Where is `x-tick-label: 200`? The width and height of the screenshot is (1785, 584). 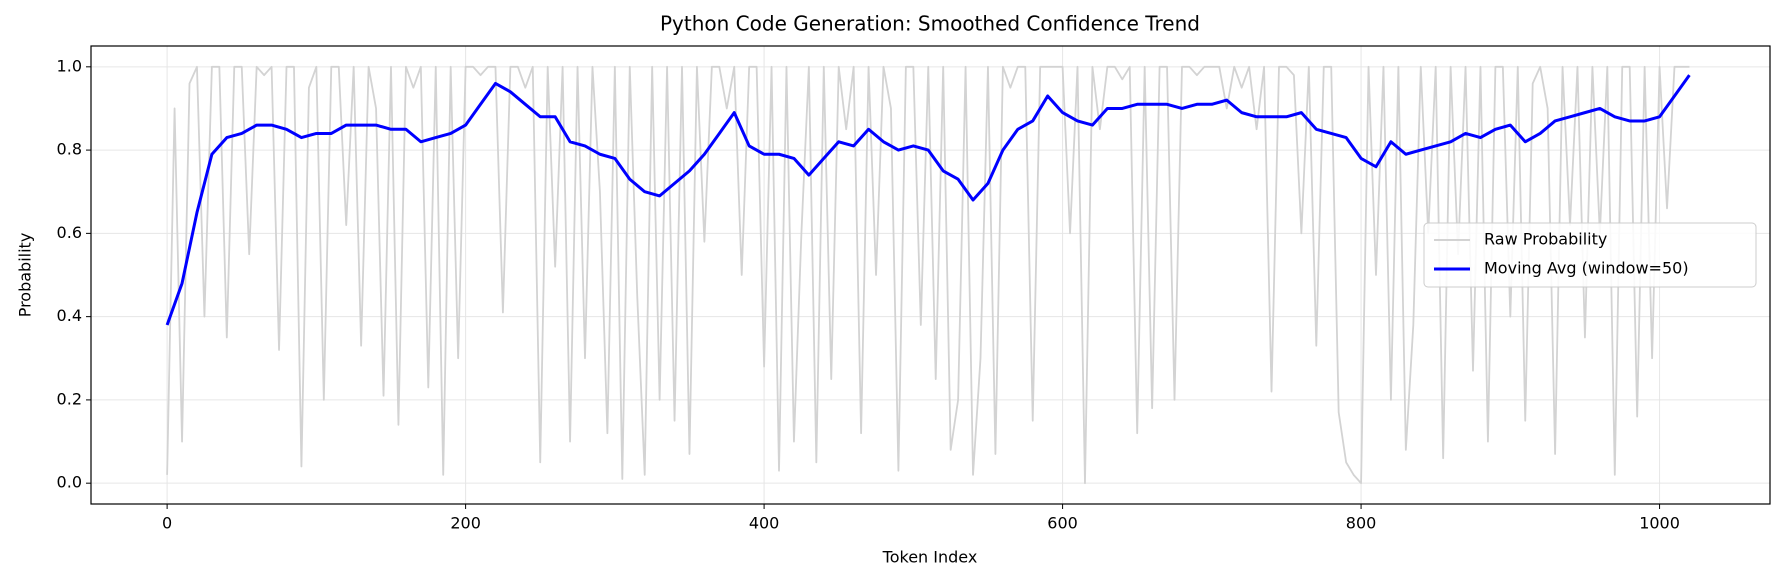 x-tick-label: 200 is located at coordinates (465, 523).